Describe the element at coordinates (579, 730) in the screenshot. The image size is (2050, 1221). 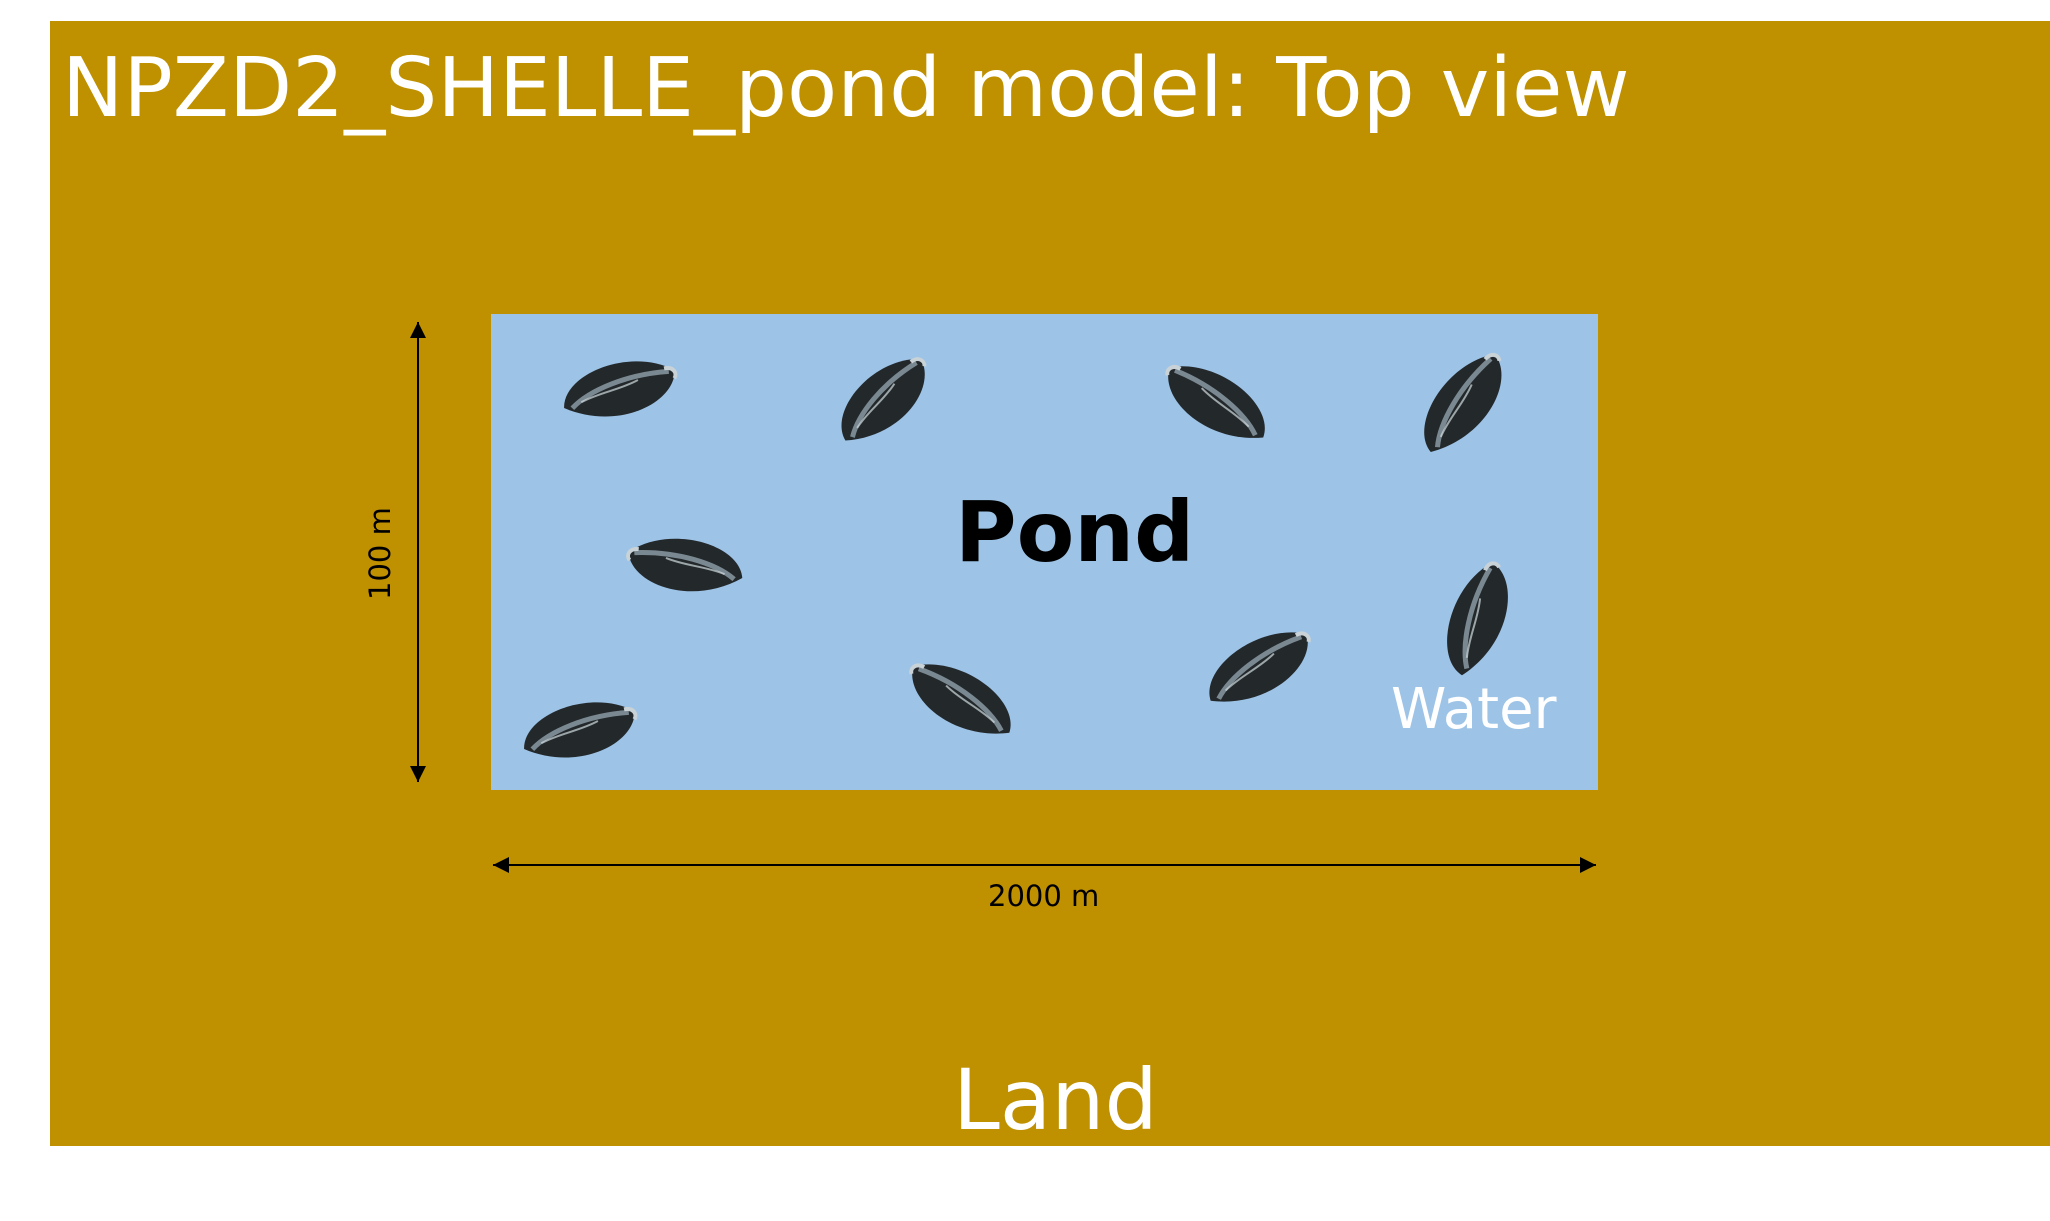
I see `mussel-9-icon` at that location.